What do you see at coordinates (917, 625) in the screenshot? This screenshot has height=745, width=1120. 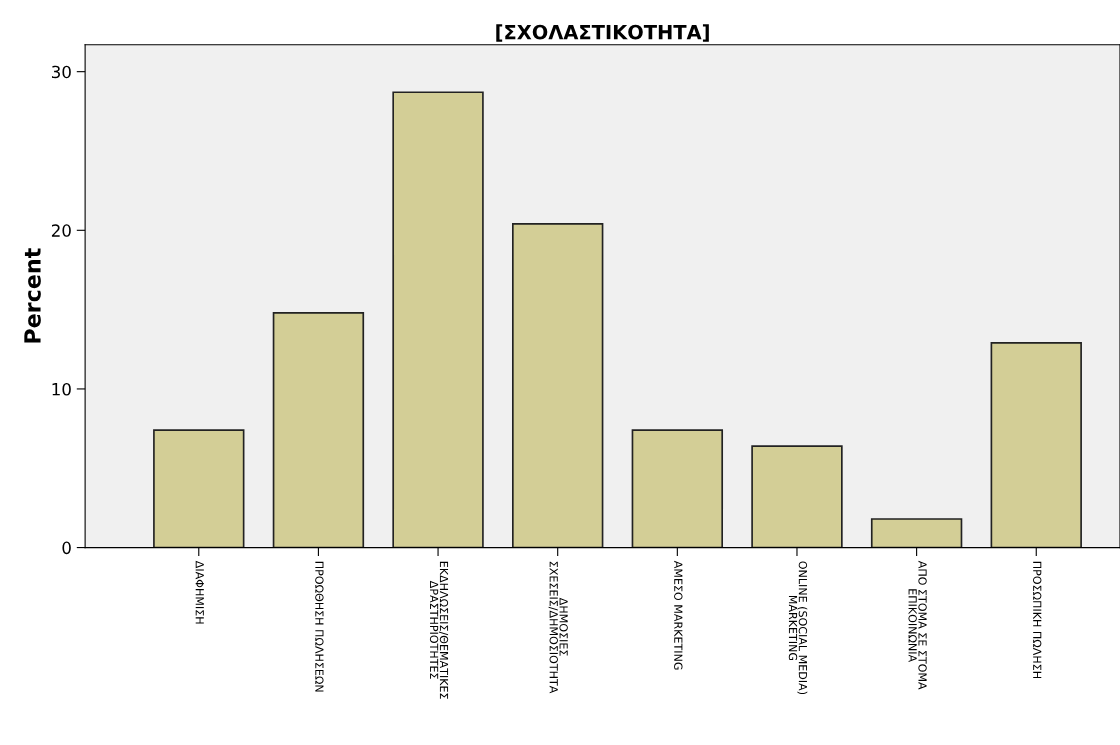 I see `x-tick-label: ΑΠΟ ΣΤΟΜΑ ΣΕ ΣΤΟΜΑ ΕΠΙΚΟΙΝΩΝΙΑ` at bounding box center [917, 625].